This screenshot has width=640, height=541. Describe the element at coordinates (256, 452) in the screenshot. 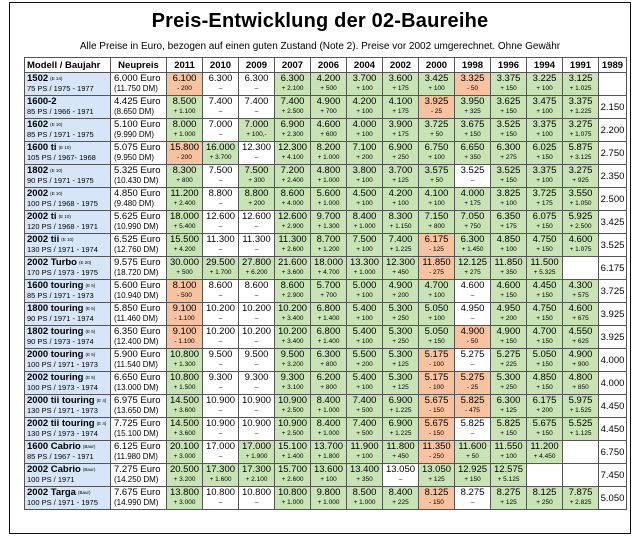

I see `price-cell: 17.000 + 1.900` at that location.